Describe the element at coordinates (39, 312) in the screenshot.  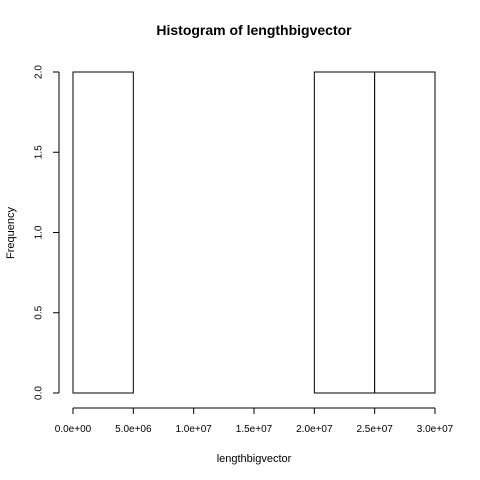
I see `y-tick-label: 0.5` at that location.